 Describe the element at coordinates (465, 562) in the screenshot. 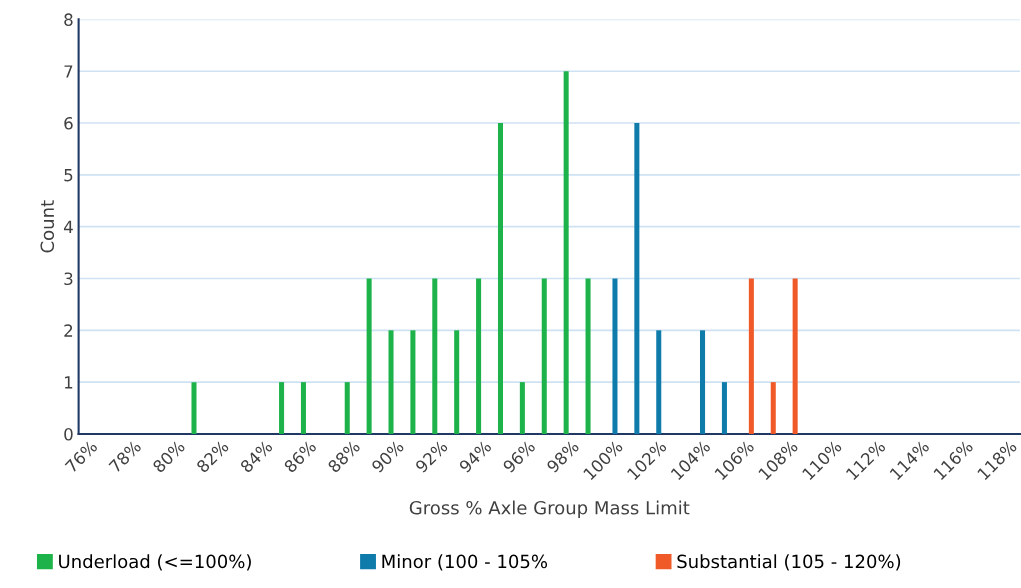

I see `legend-label: Minor (100 - 105%` at that location.